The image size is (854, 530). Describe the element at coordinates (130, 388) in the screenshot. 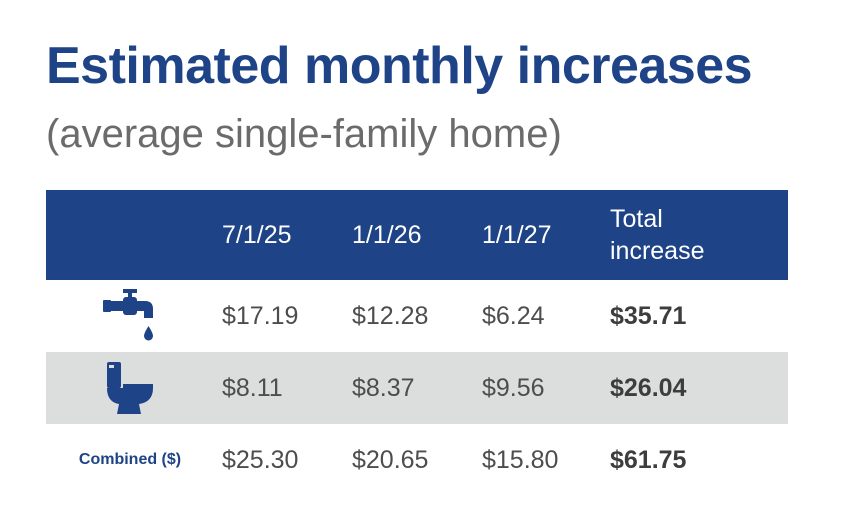

I see `toilet-icon` at that location.